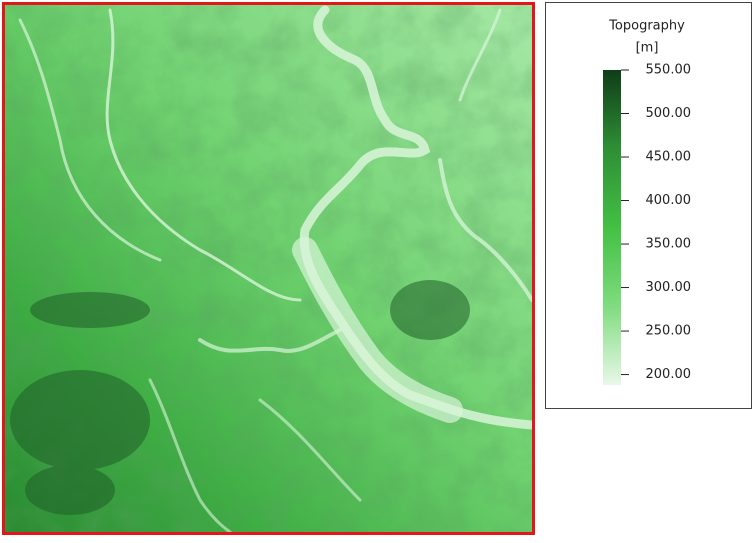  I want to click on colorbar-tick-label: 450.00, so click(669, 157).